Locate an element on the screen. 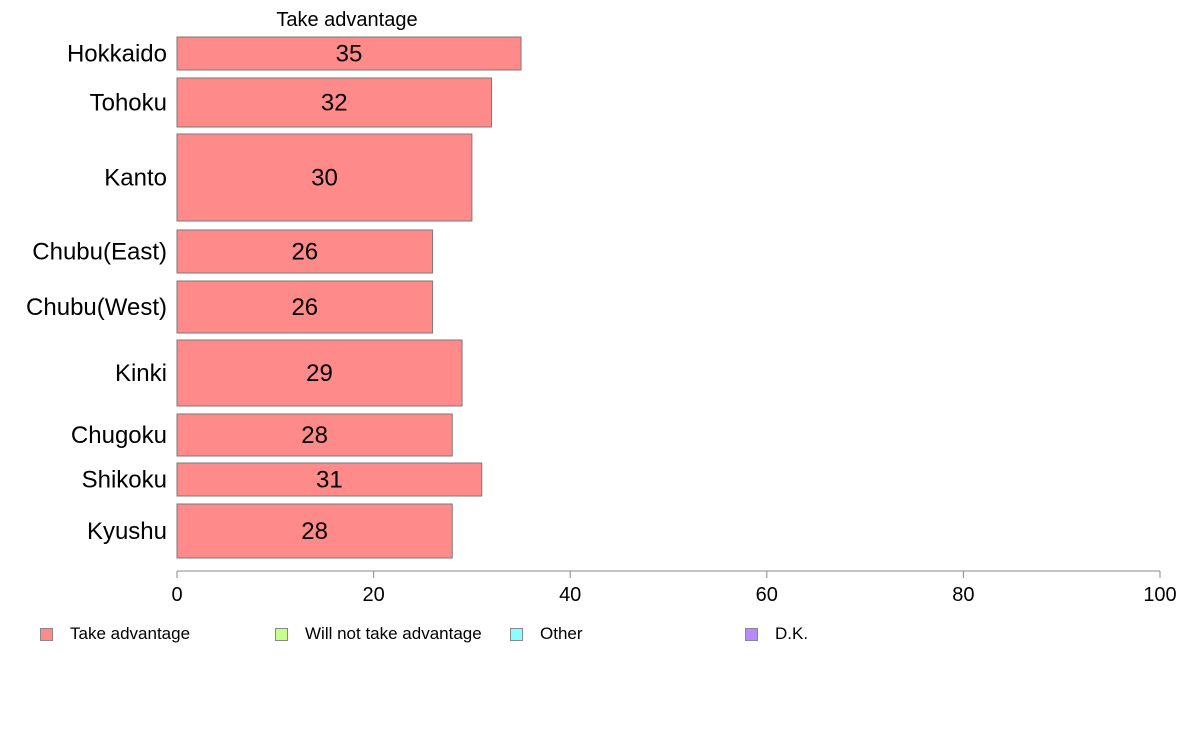 Image resolution: width=1188 pixels, height=736 pixels. legend-label: D.K. is located at coordinates (792, 633).